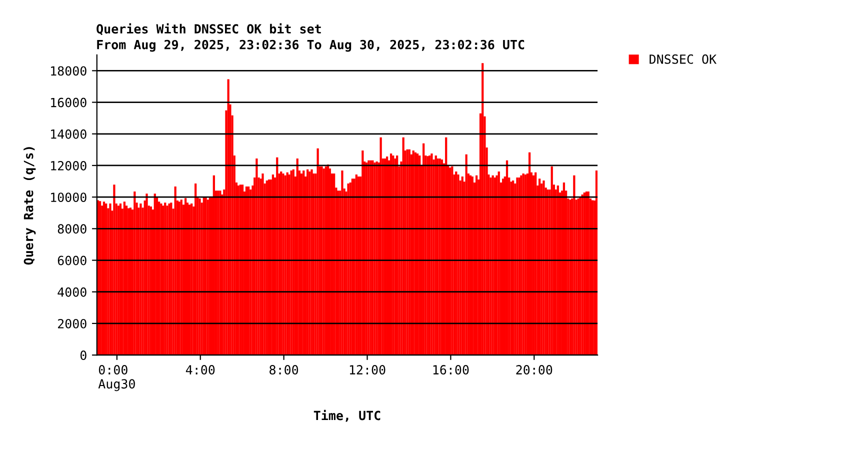 This screenshot has width=850, height=450. Describe the element at coordinates (451, 370) in the screenshot. I see `x-tick-label: 16:00` at that location.